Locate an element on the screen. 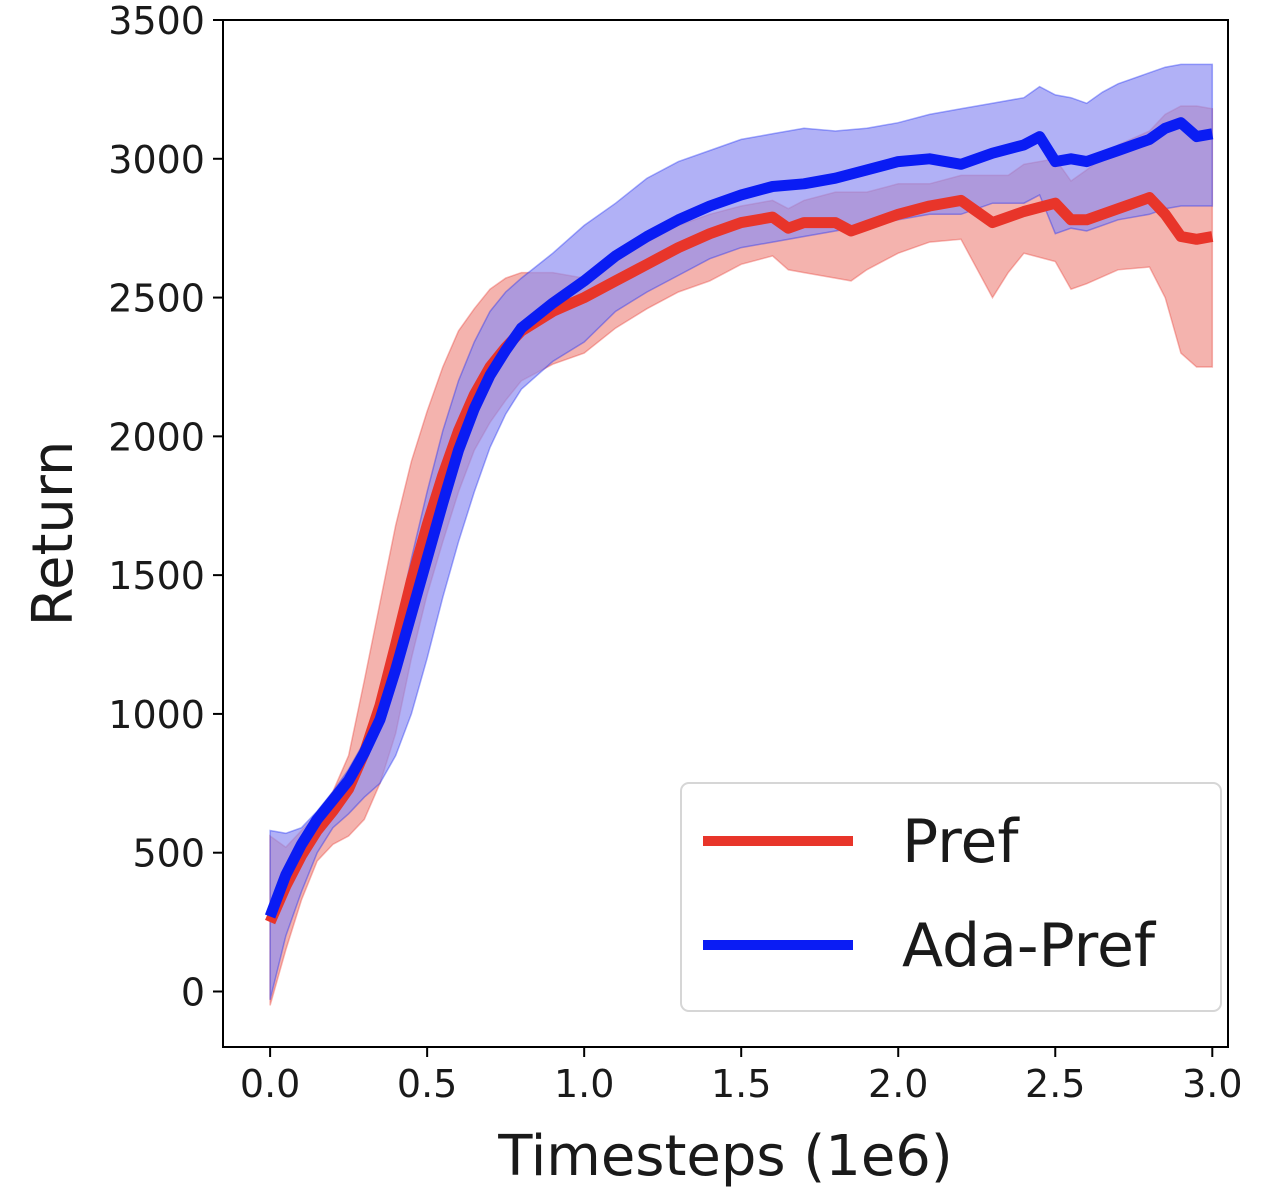  x-axis-label: Timesteps (1e6) is located at coordinates (725, 1156).